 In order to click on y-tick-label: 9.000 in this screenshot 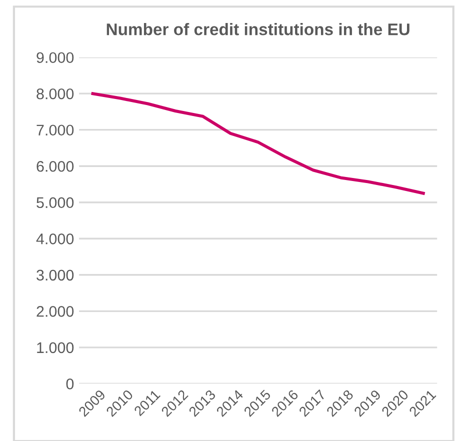, I will do `click(55, 58)`.